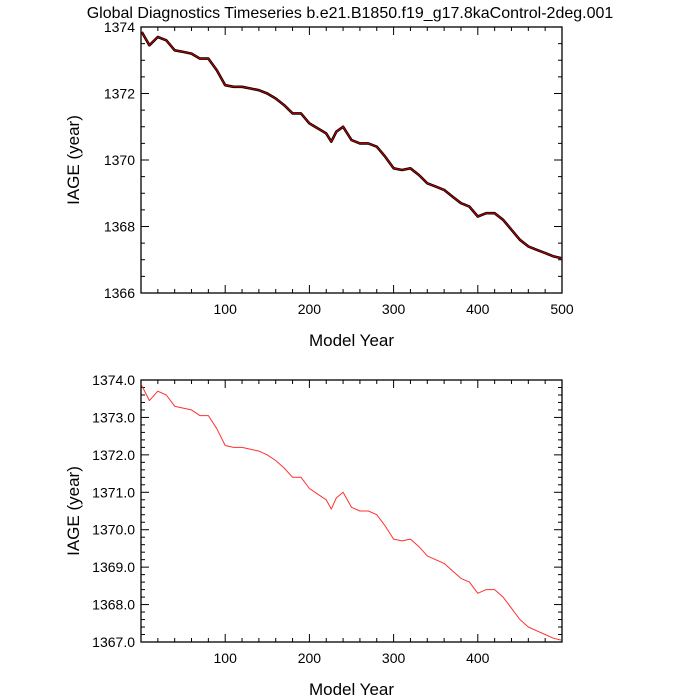 Image resolution: width=700 pixels, height=700 pixels. I want to click on y-tick-label: 1368, so click(119, 227).